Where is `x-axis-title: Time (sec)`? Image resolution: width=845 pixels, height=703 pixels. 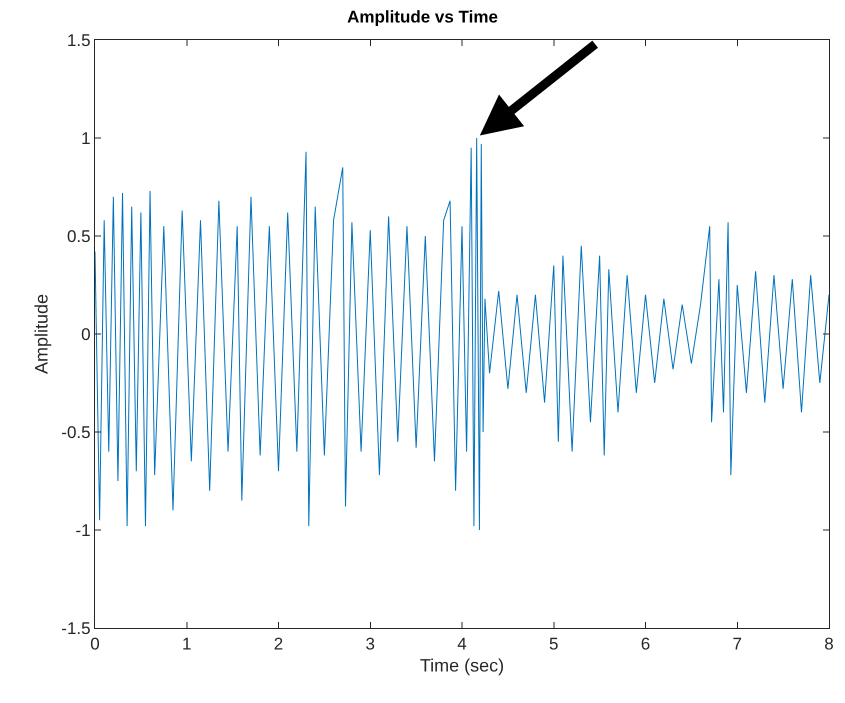
x-axis-title: Time (sec) is located at coordinates (462, 666).